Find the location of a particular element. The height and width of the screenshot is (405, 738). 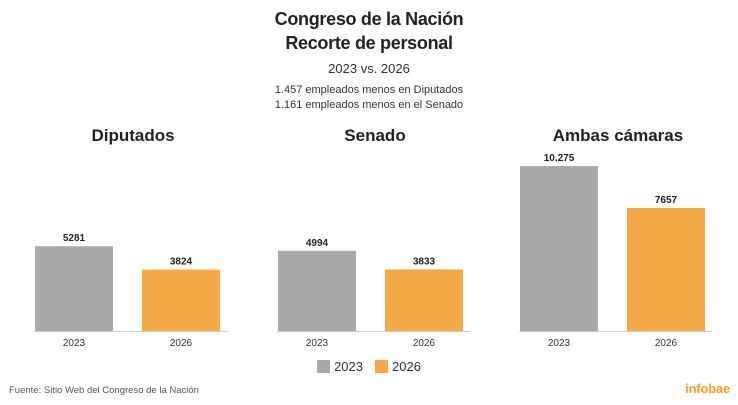

data-label: 4994 is located at coordinates (317, 243).